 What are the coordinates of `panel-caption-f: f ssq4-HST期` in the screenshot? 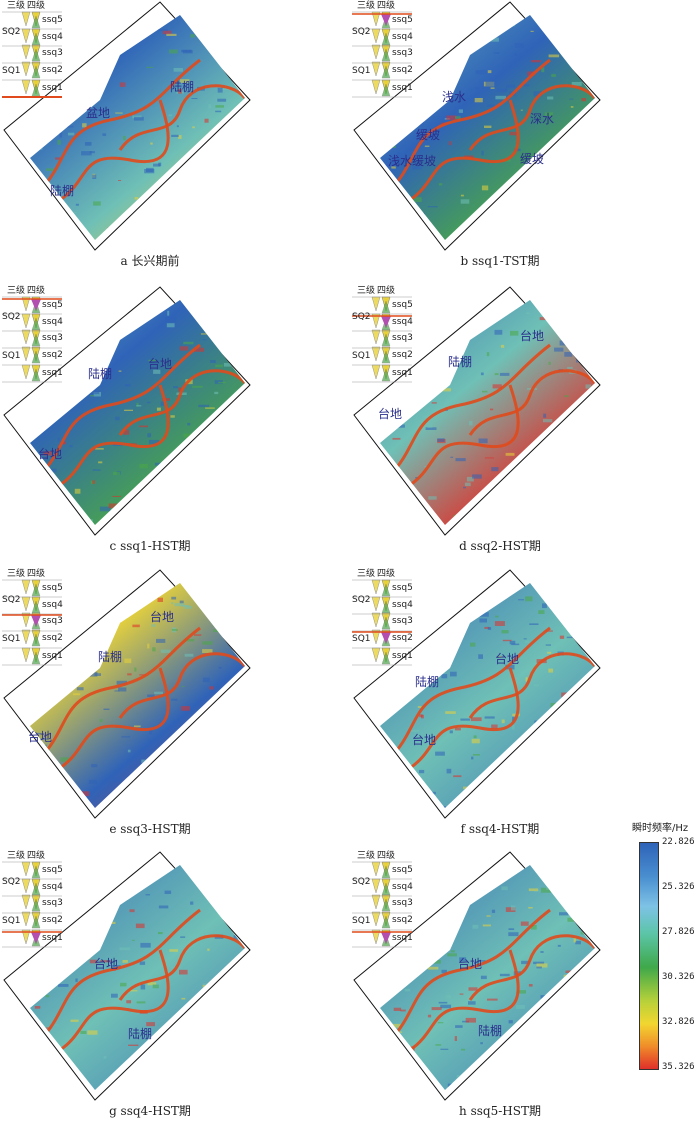 It's located at (500, 829).